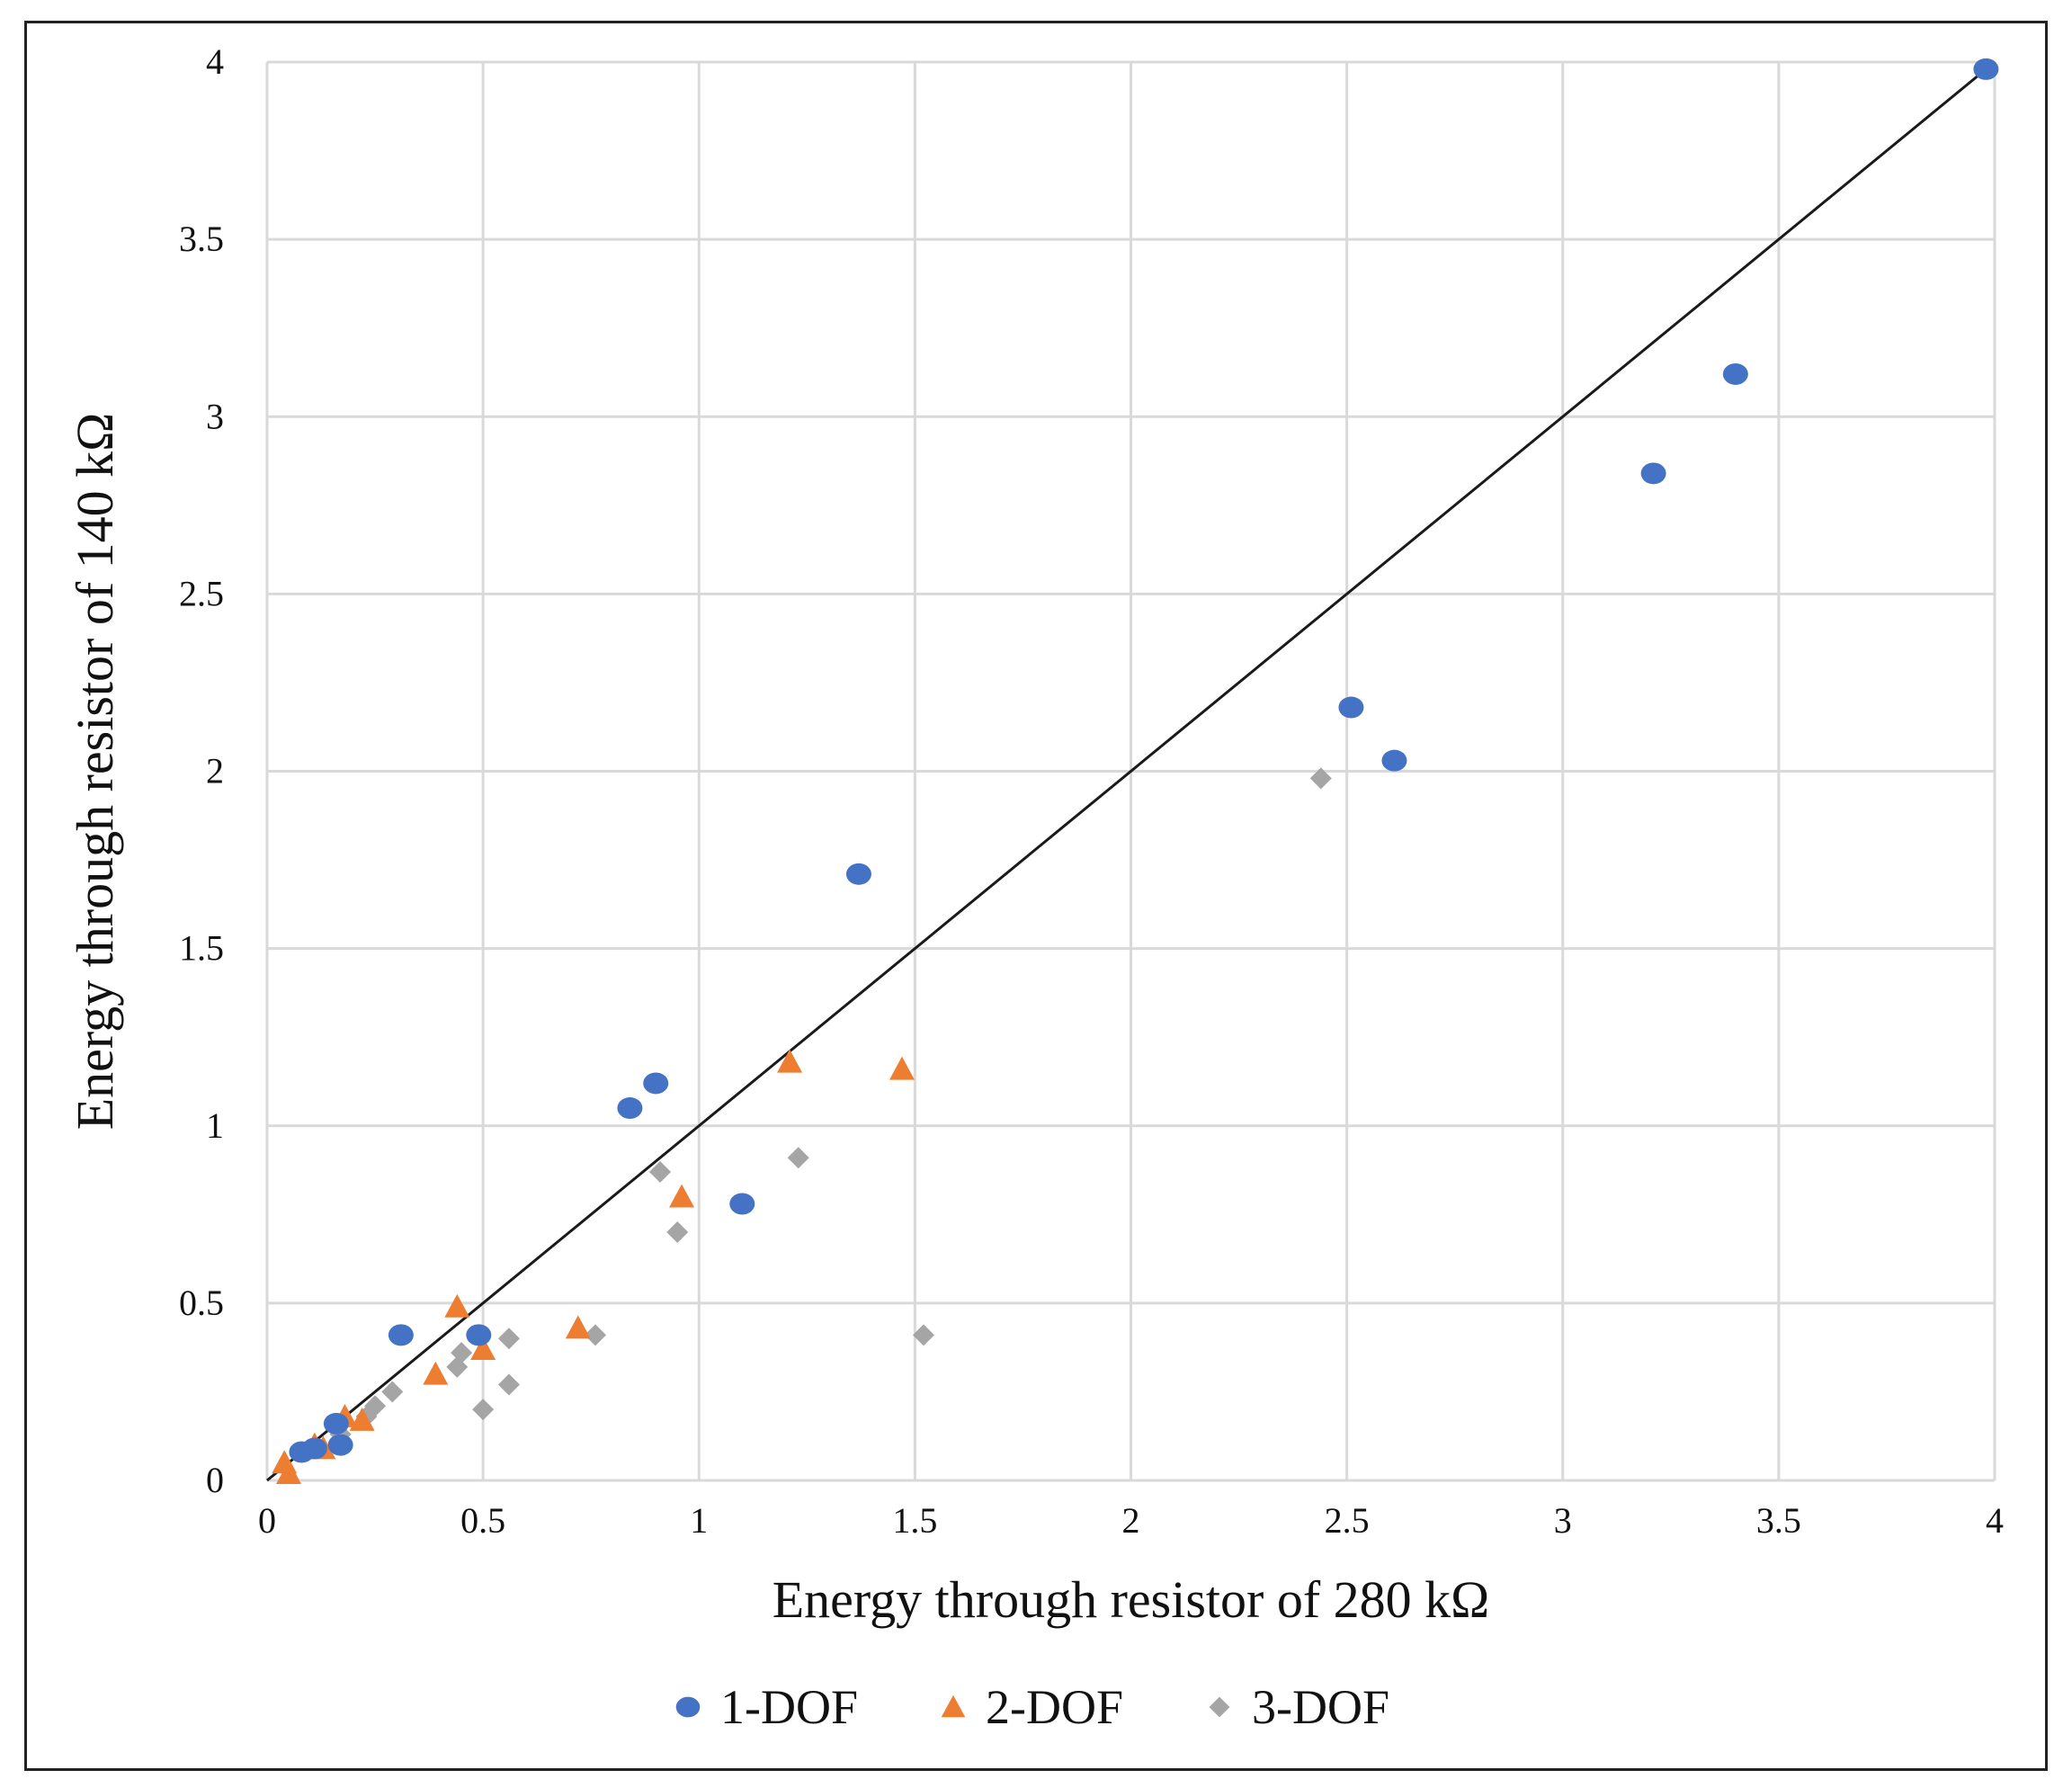 The width and height of the screenshot is (2072, 1788). Describe the element at coordinates (593, 1267) in the screenshot. I see `series-2-dof` at that location.